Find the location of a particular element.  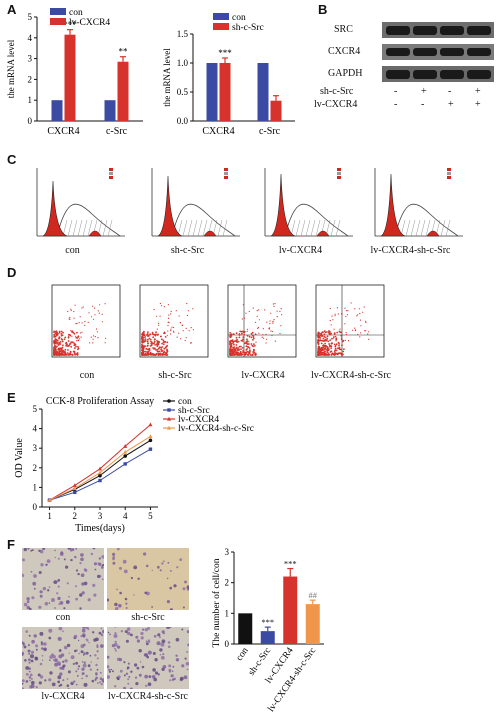

blot-sign: + is located at coordinates (478, 104).